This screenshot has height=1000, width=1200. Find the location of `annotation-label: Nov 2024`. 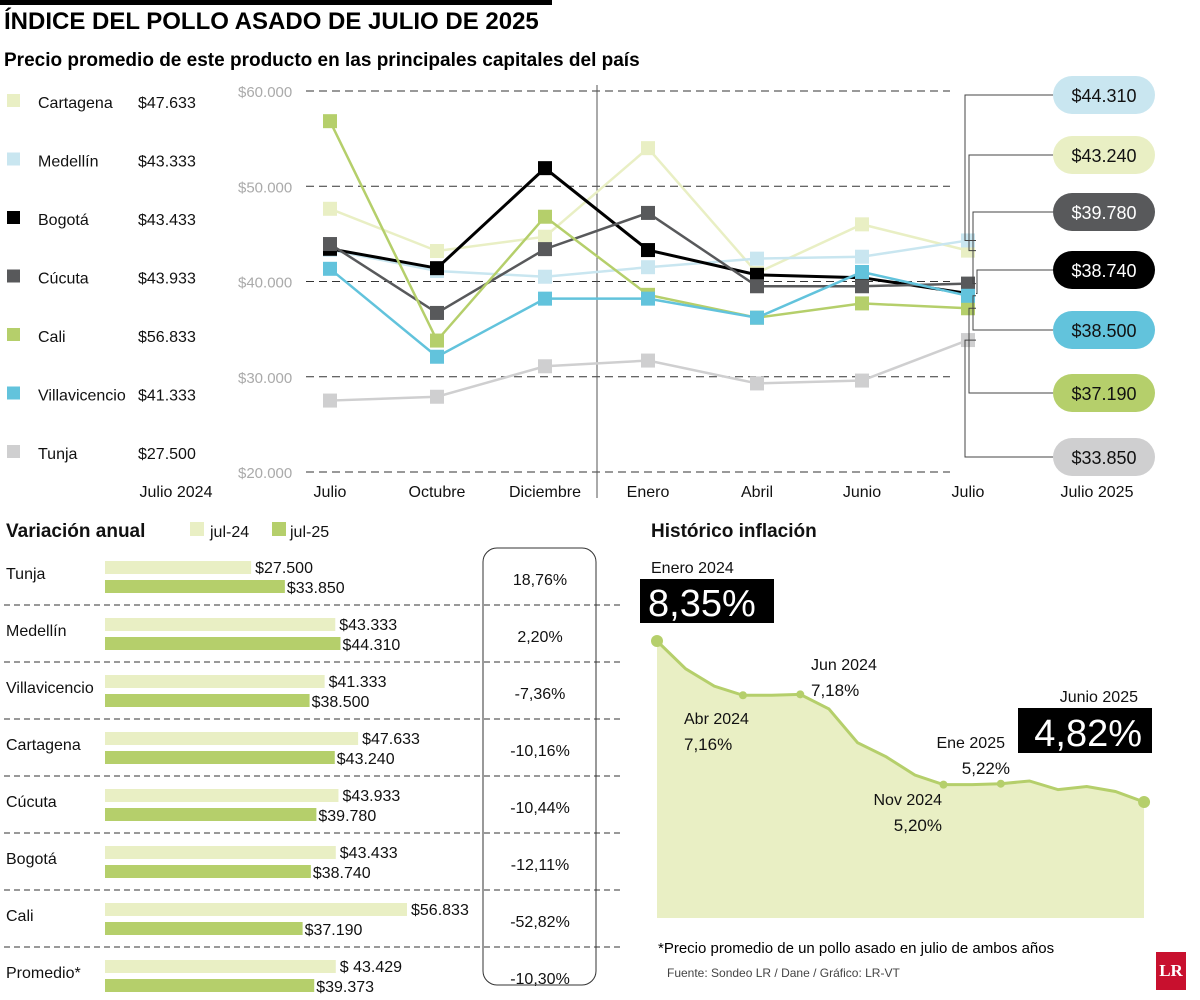

annotation-label: Nov 2024 is located at coordinates (908, 800).